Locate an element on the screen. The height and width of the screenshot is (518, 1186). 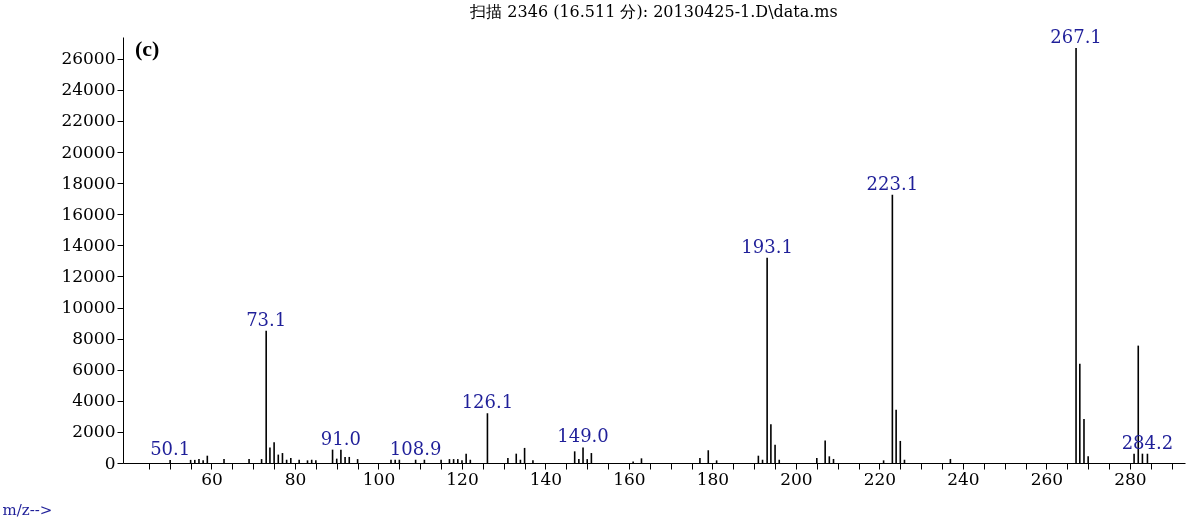
x-tick-label: 200 is located at coordinates (796, 478).